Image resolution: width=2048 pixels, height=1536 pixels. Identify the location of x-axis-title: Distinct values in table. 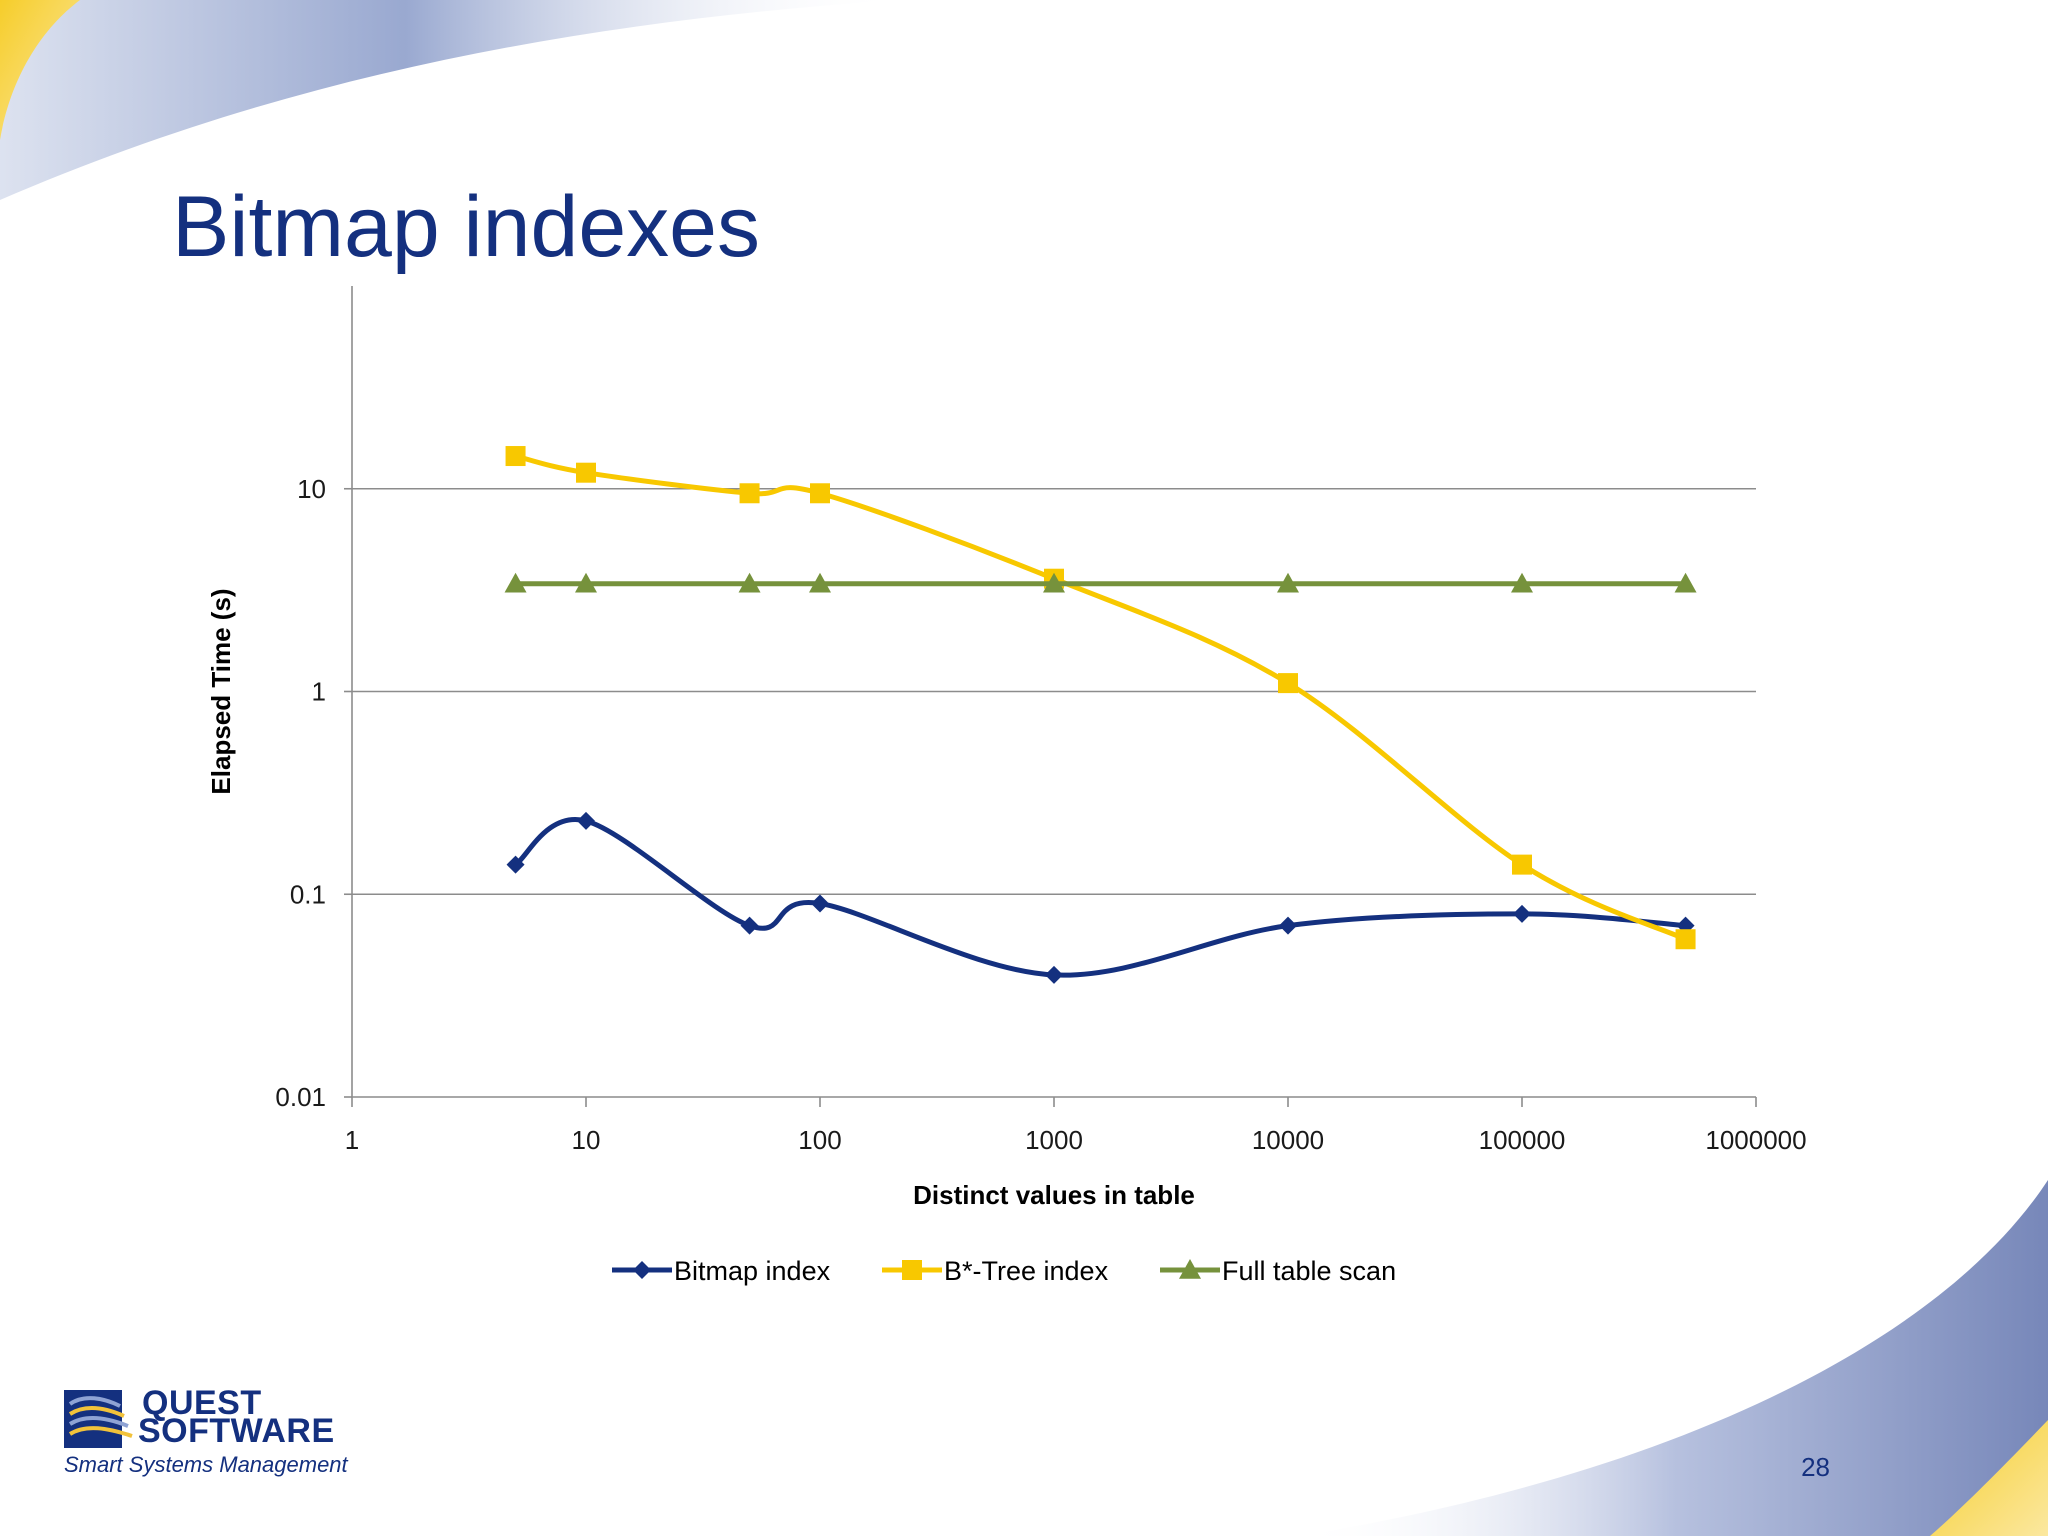
(1054, 1195).